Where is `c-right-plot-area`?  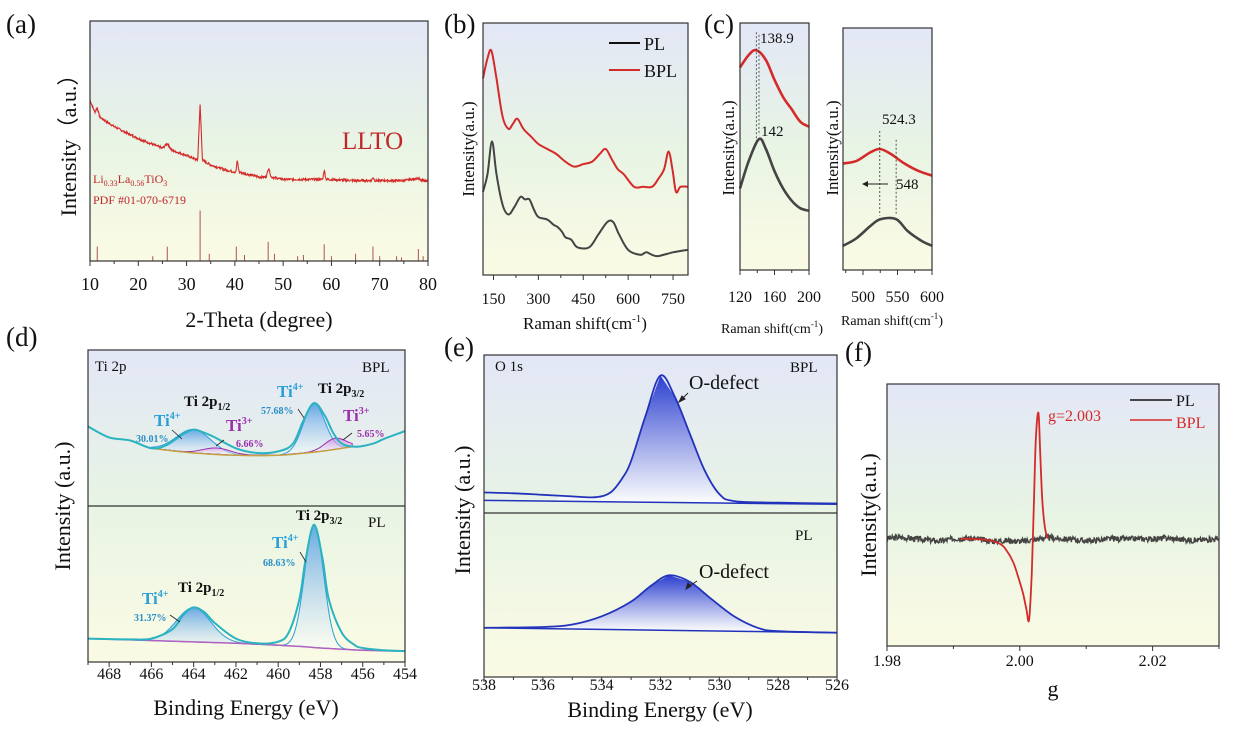
c-right-plot-area is located at coordinates (887, 149).